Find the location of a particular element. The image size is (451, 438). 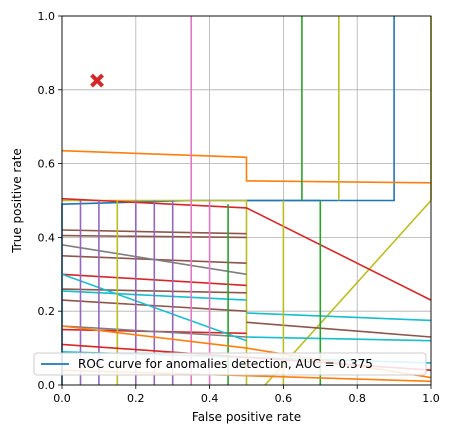

x-tick-label: 0.0 is located at coordinates (62, 398).